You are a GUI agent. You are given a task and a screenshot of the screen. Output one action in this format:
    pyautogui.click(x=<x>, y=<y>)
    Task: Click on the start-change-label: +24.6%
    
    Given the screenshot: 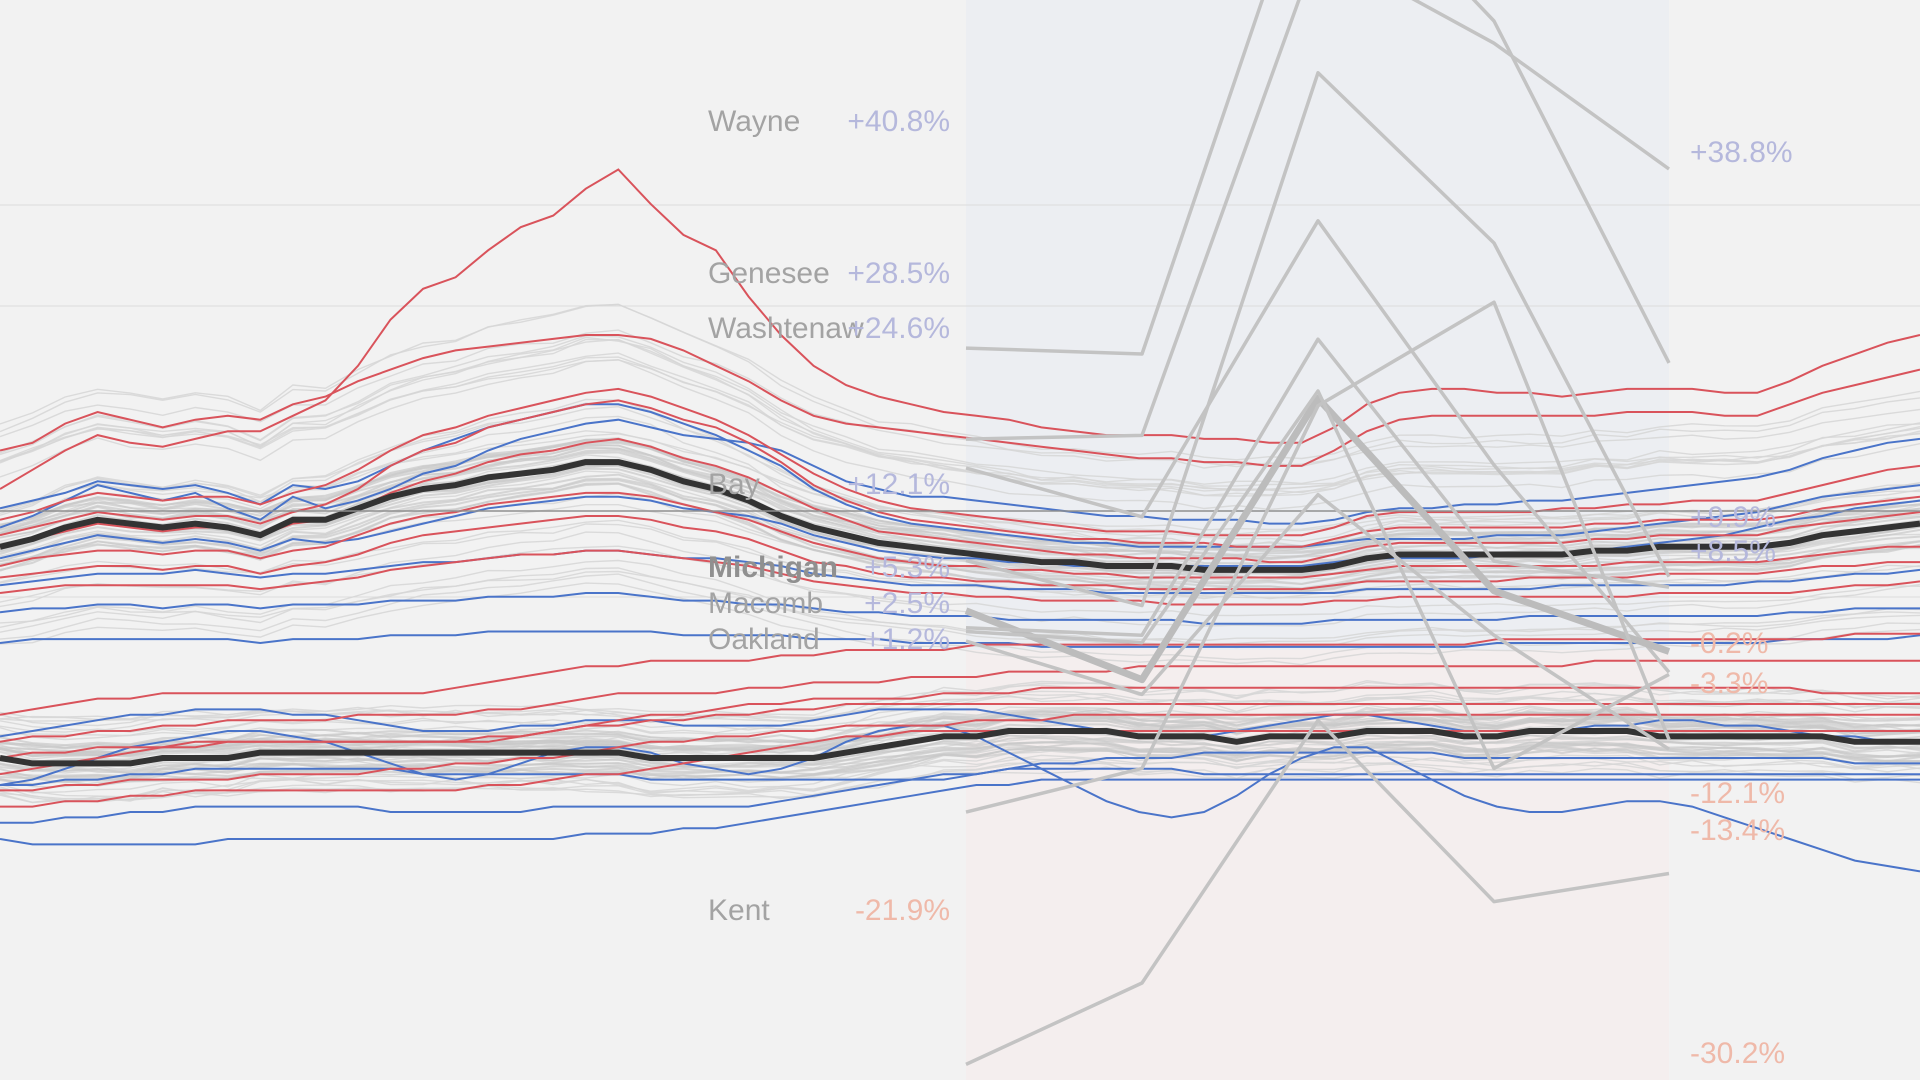 What is the action you would take?
    pyautogui.click(x=898, y=328)
    